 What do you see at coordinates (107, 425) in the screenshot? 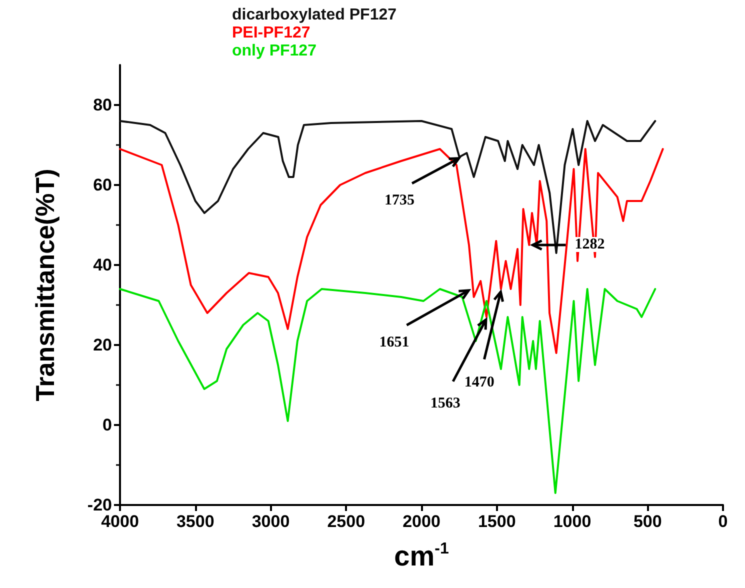
I see `y-tick-label: 0` at bounding box center [107, 425].